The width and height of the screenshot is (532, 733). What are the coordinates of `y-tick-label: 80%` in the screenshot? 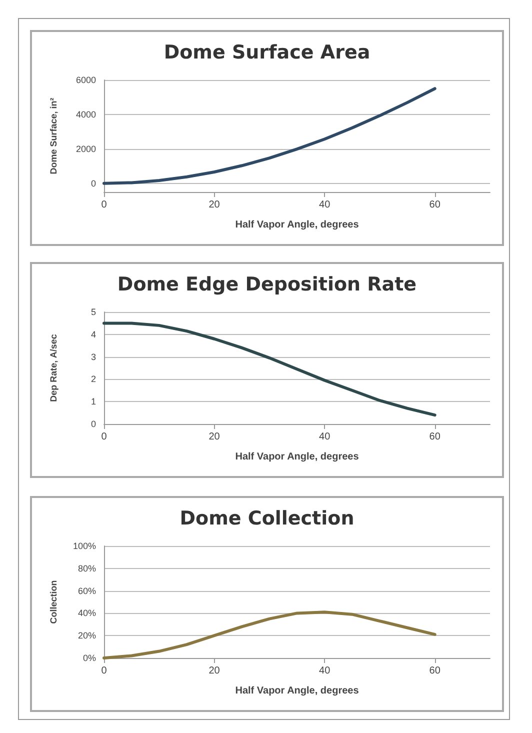 It's located at (87, 568).